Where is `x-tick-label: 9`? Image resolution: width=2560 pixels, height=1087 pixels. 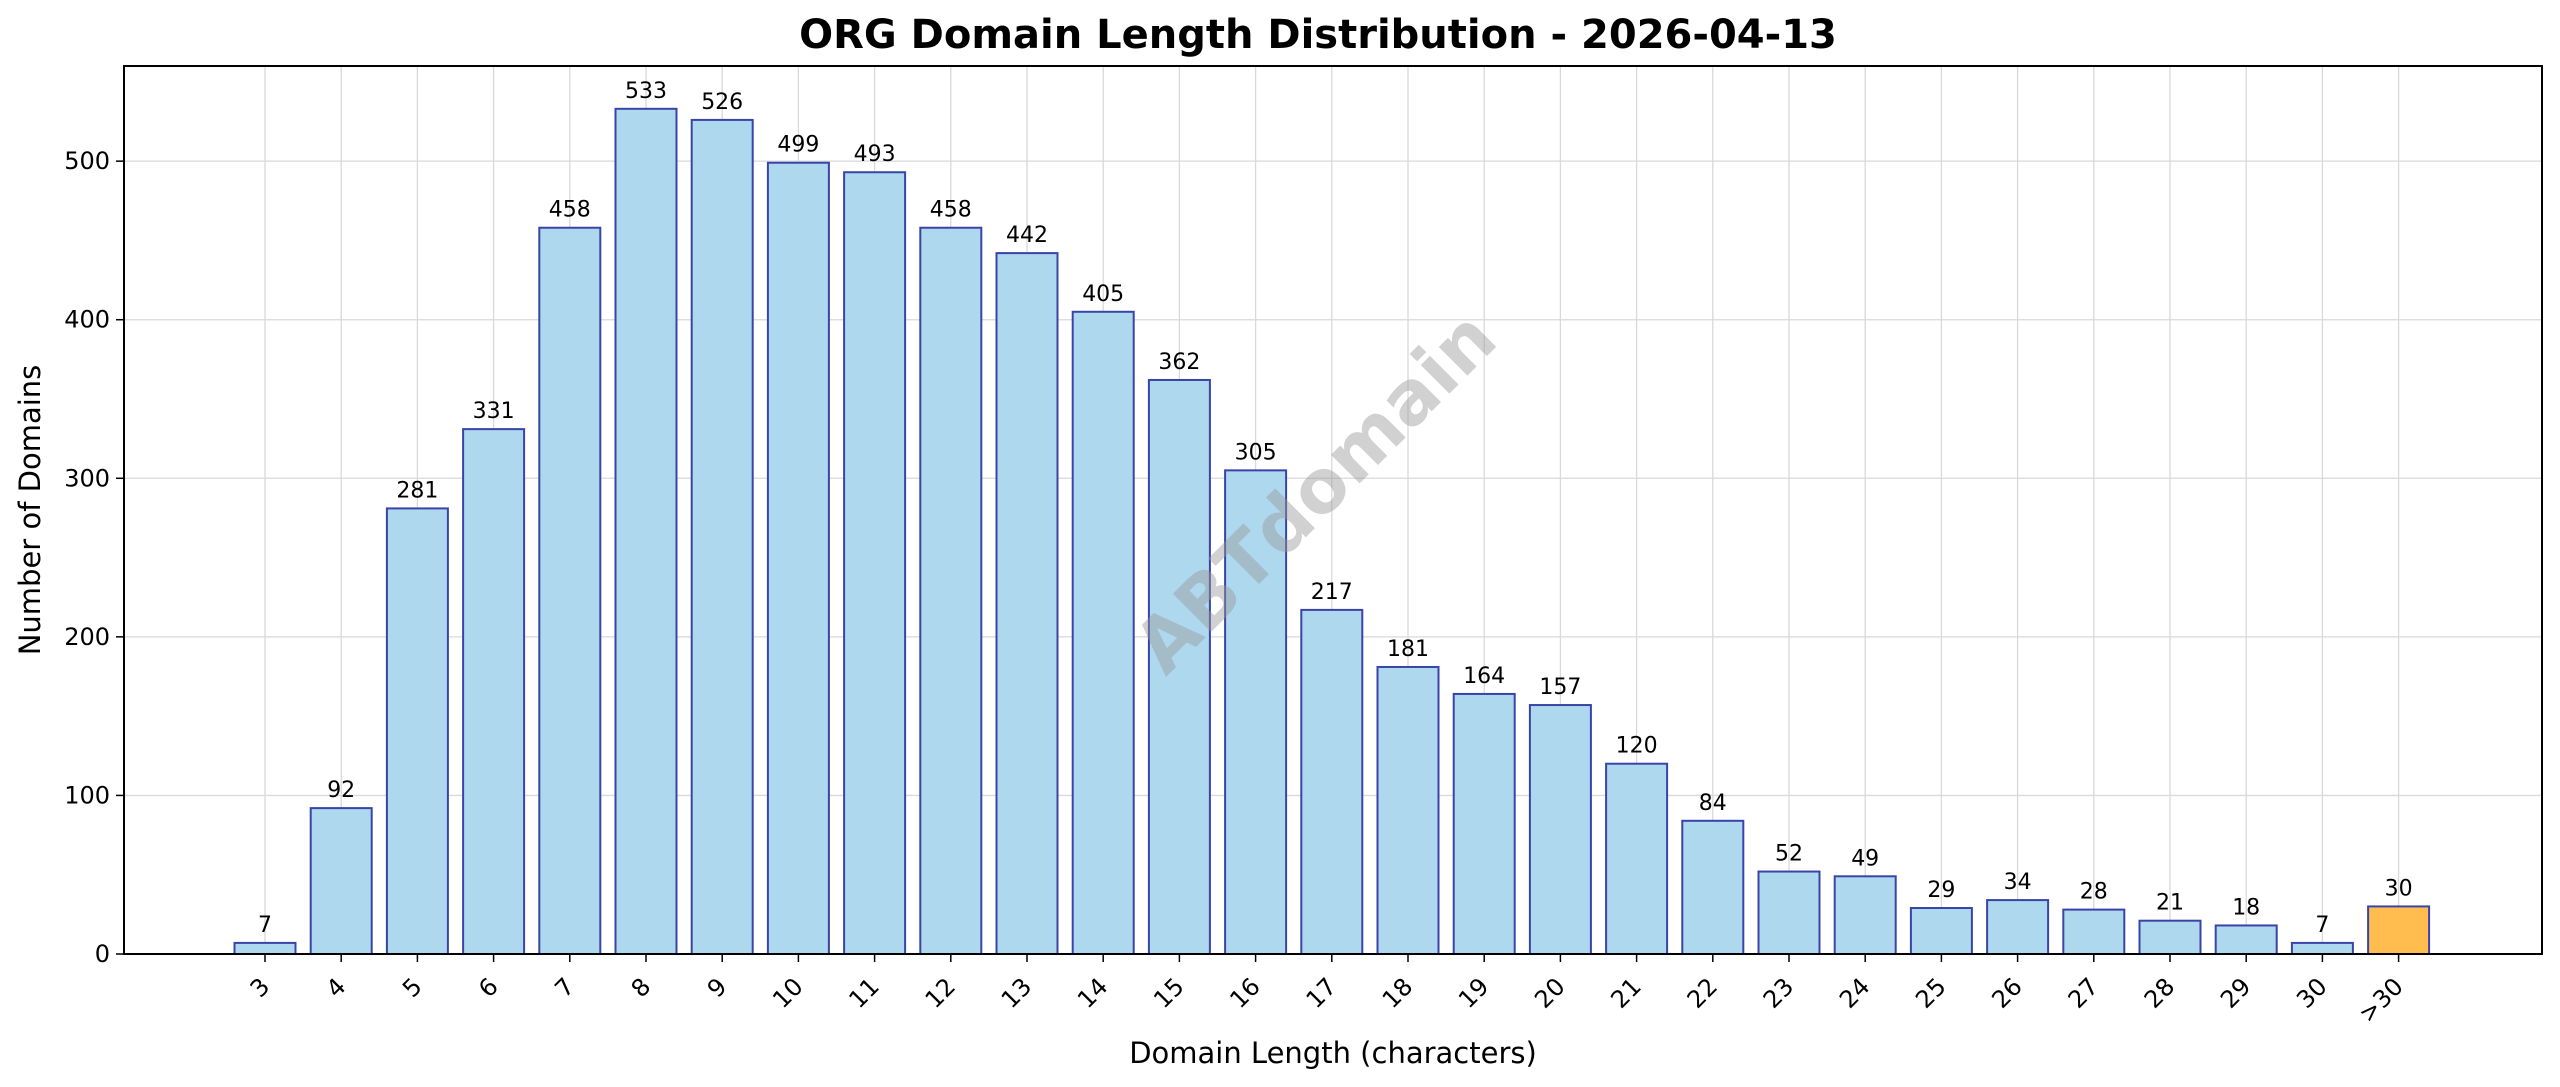 x-tick-label: 9 is located at coordinates (717, 987).